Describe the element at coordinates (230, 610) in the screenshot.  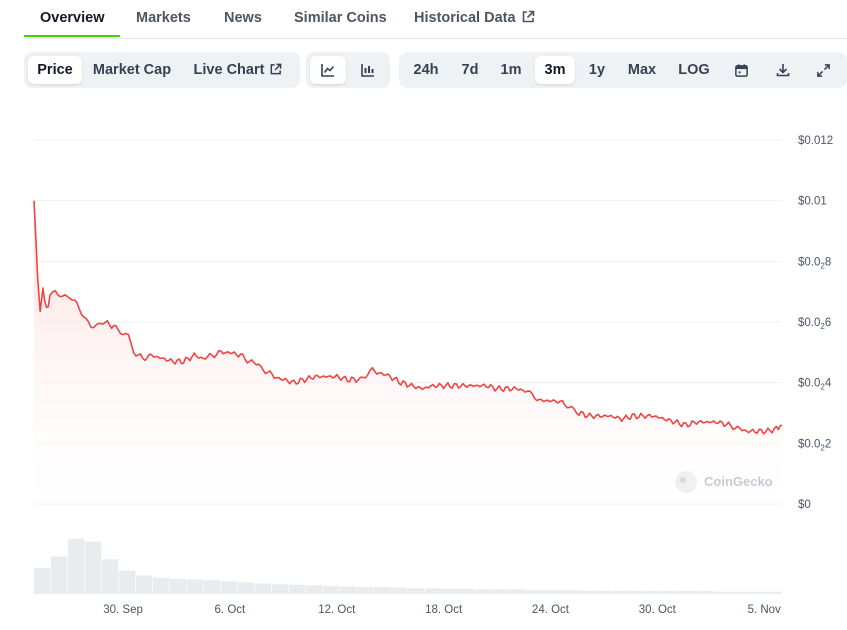
I see `x-tick-label: 6. Oct` at that location.